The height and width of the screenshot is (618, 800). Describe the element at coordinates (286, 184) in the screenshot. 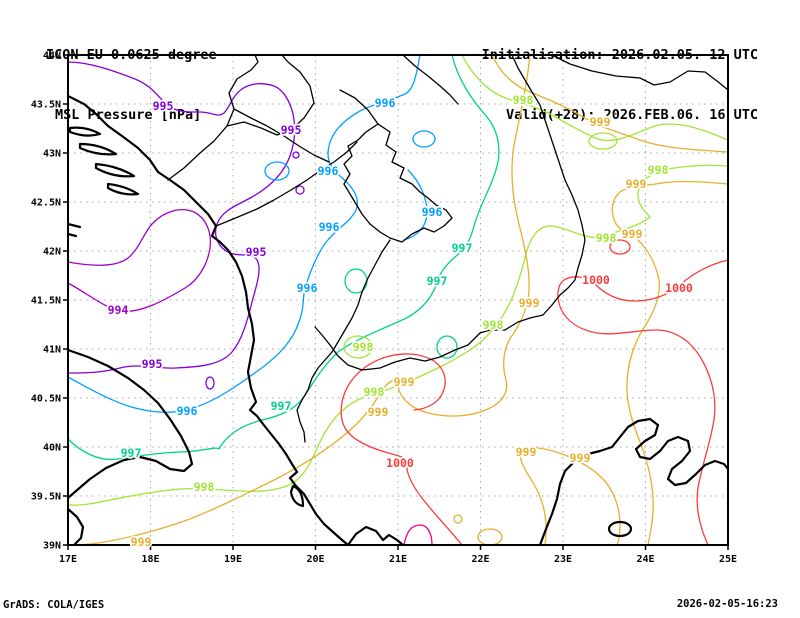

I see `montenegro-border` at that location.